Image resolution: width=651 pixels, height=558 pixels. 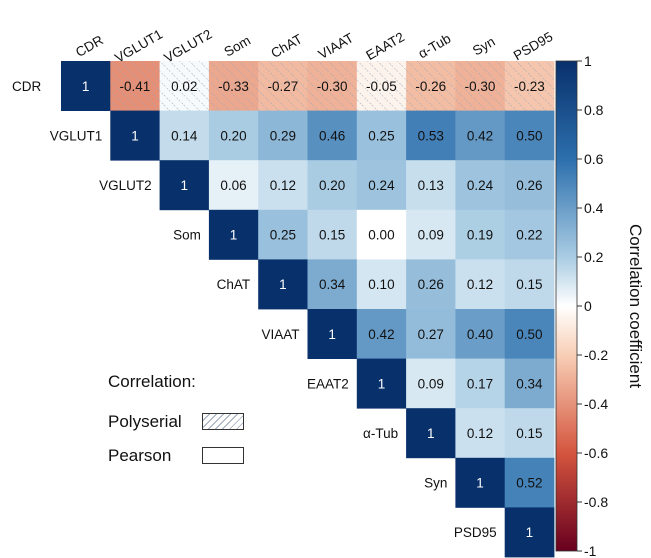 What do you see at coordinates (475, 532) in the screenshot?
I see `row-label: PSD95` at bounding box center [475, 532].